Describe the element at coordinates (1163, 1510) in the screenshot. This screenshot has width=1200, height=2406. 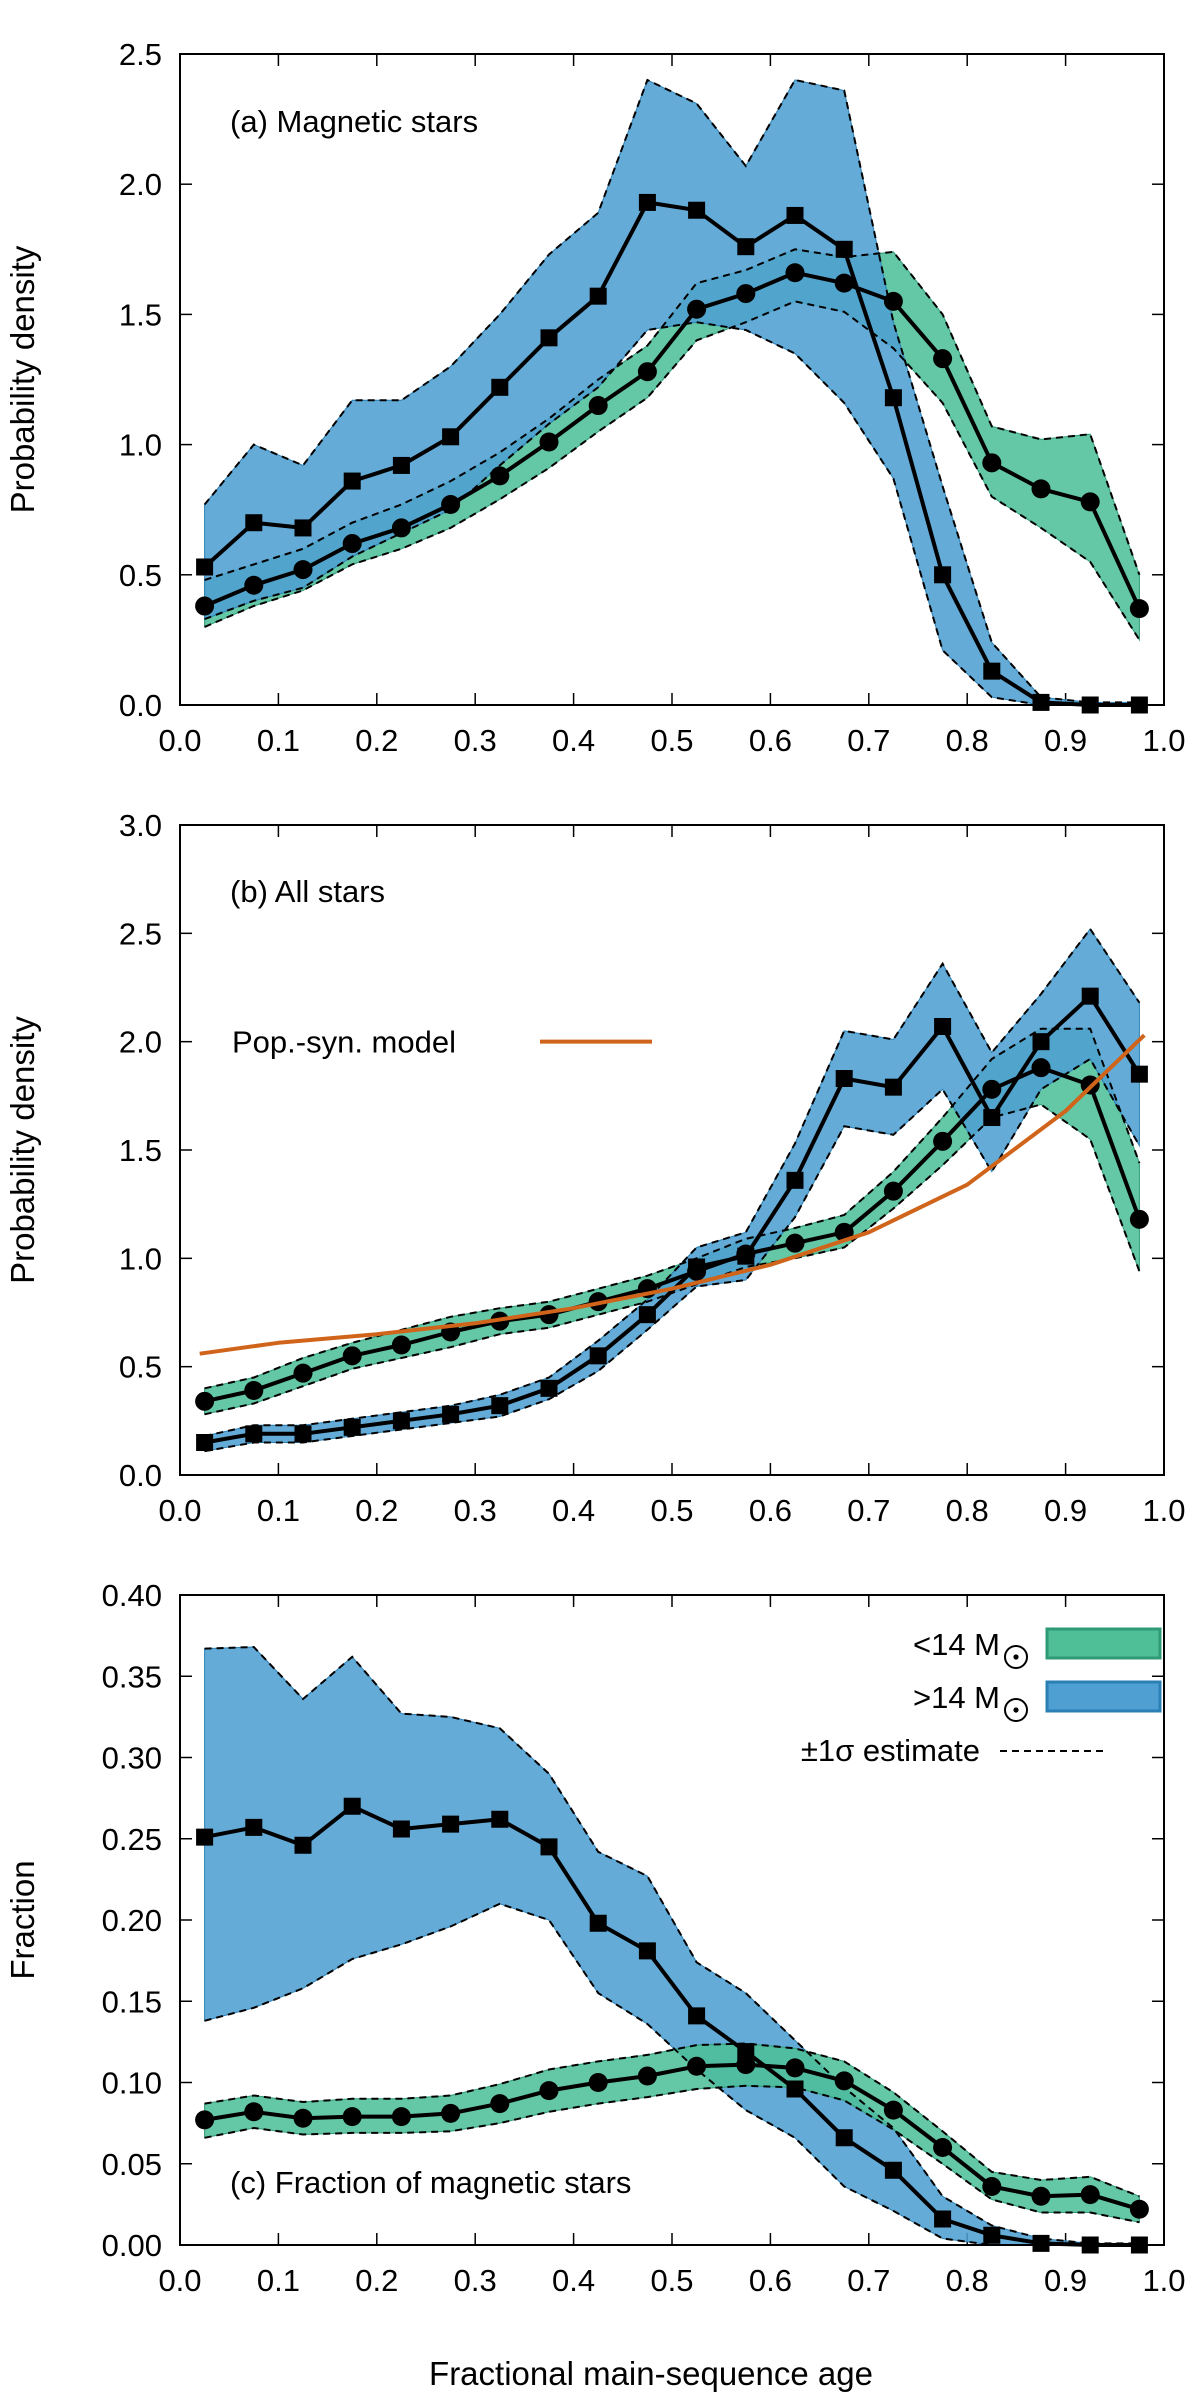
I see `x-tick-label: 1.0` at that location.